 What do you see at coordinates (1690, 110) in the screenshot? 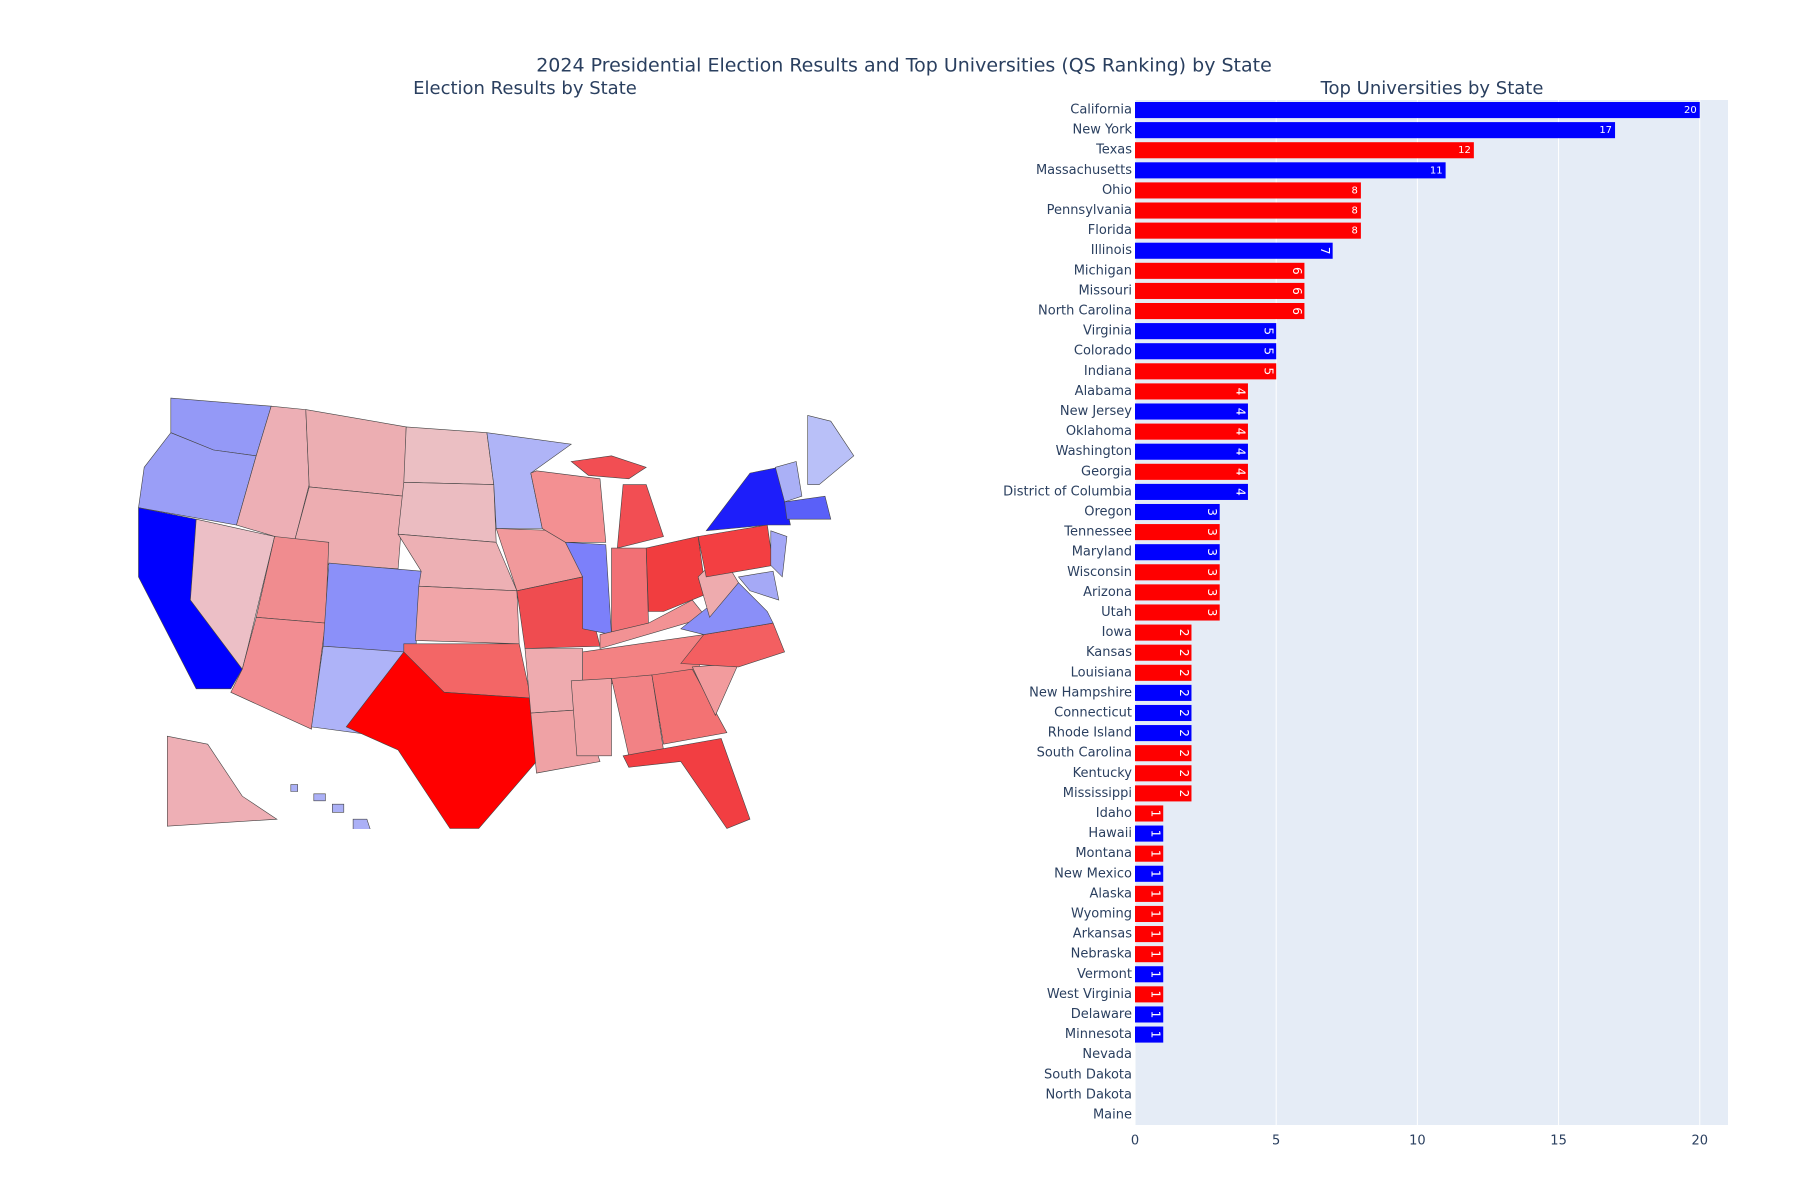
I see `value-label: 20` at bounding box center [1690, 110].